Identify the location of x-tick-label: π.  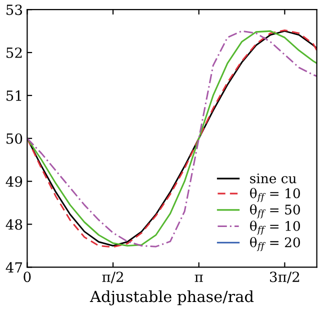
(198, 278).